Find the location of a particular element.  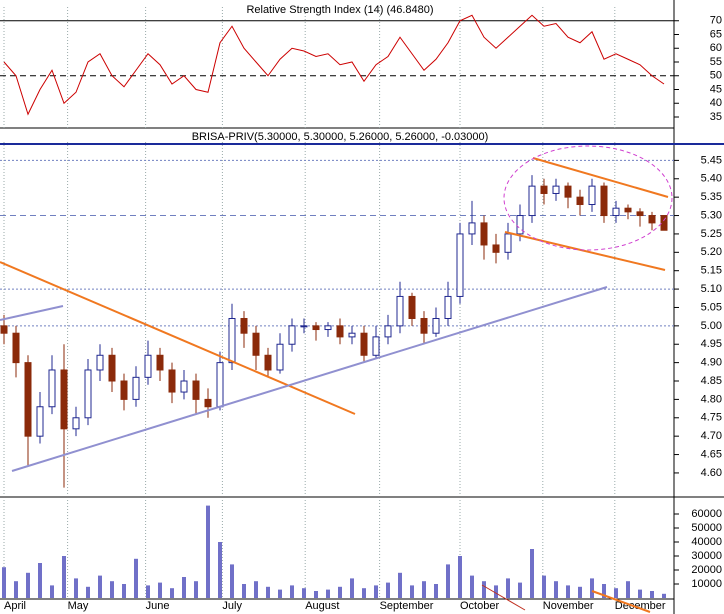

x-tick-label: May is located at coordinates (78, 606).